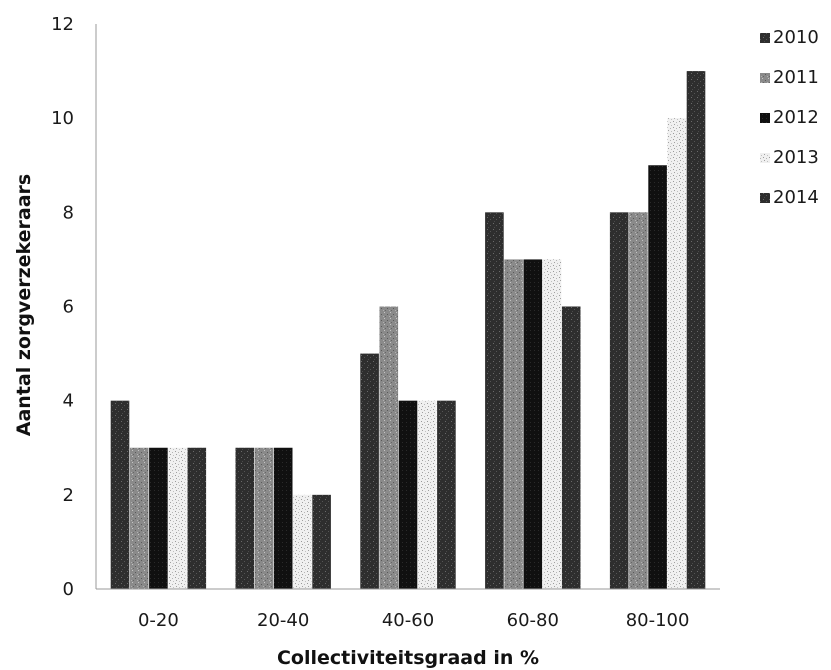  What do you see at coordinates (158, 620) in the screenshot?
I see `x-tick-label: 0-20` at bounding box center [158, 620].